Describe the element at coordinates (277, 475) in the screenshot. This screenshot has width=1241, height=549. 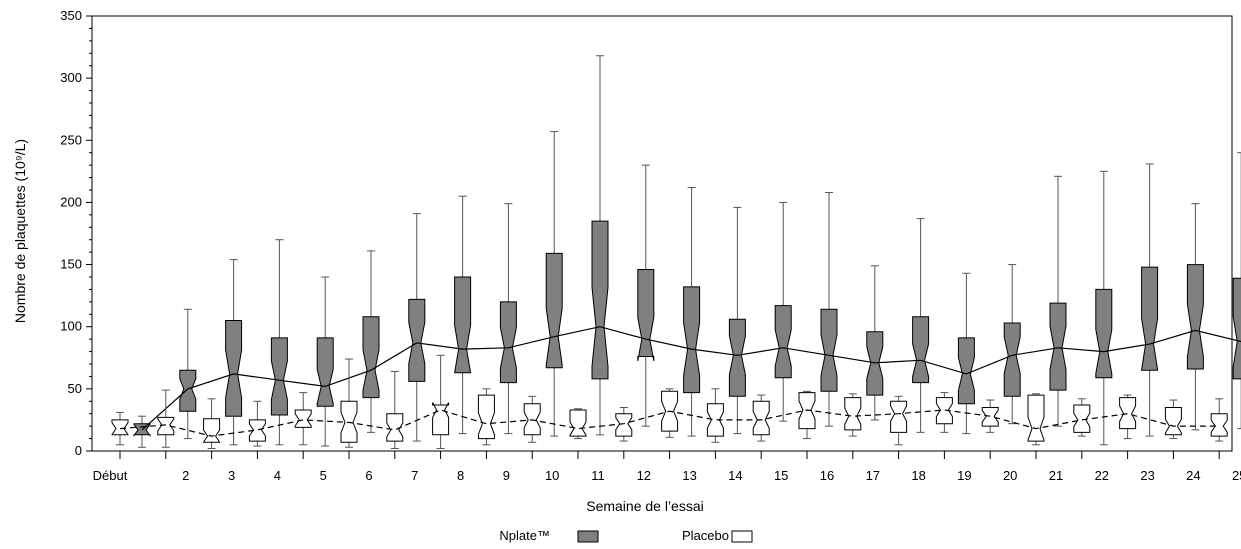
I see `x-tick-label: 4` at that location.